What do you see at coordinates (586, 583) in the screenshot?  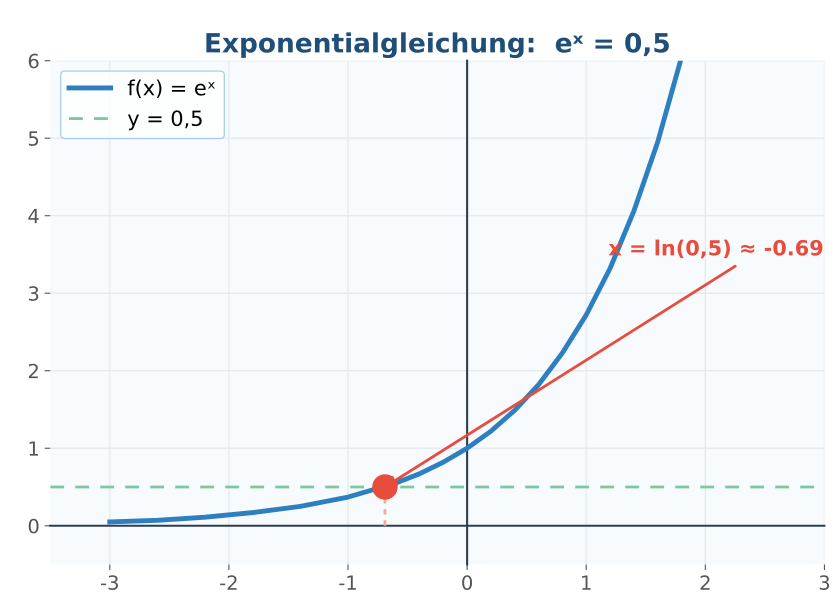 I see `x-tick-label: 1` at bounding box center [586, 583].